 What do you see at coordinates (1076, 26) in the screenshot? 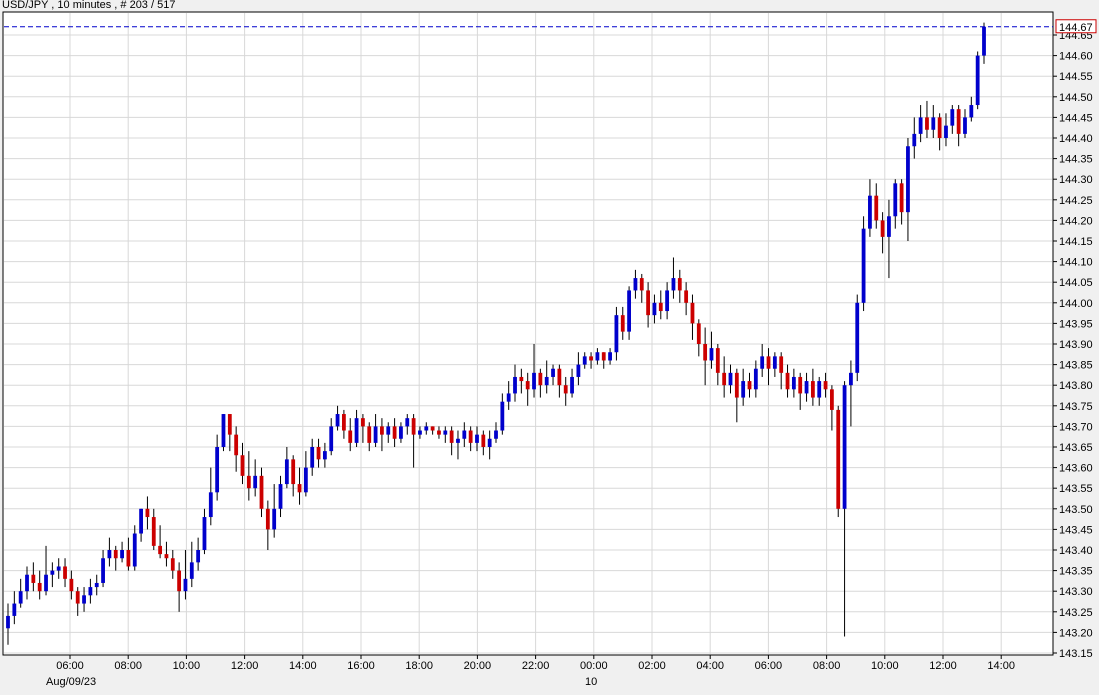
I see `last-price-box` at bounding box center [1076, 26].